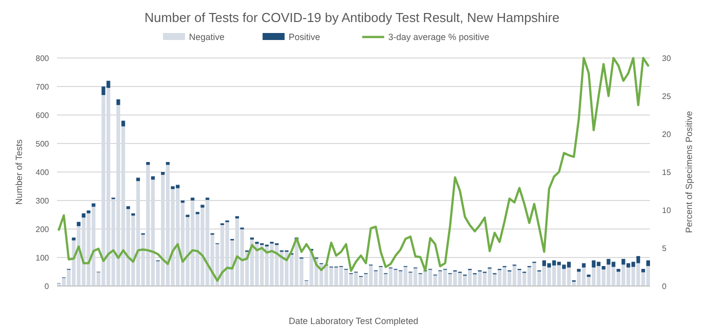 The width and height of the screenshot is (704, 335). Describe the element at coordinates (667, 134) in the screenshot. I see `y2-tick-label: 20` at that location.